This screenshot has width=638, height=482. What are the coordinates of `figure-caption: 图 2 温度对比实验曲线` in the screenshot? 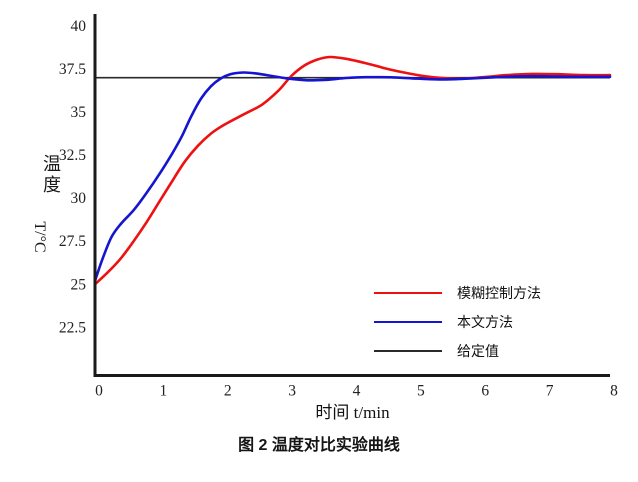 It's located at (319, 445).